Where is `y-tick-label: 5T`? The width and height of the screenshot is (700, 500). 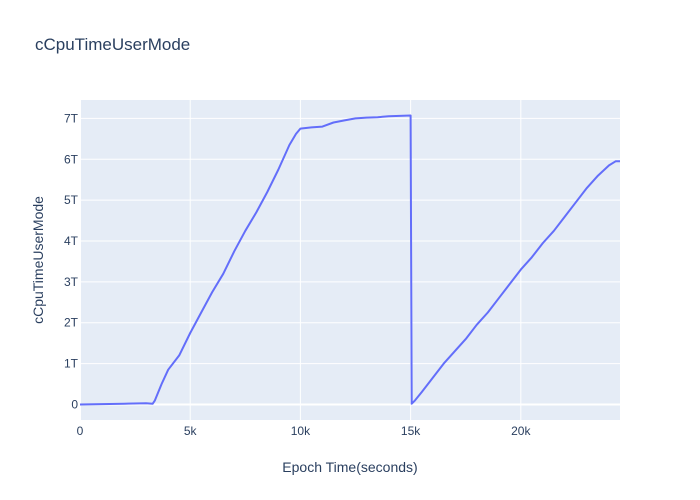 y-tick-label: 5T is located at coordinates (71, 200).